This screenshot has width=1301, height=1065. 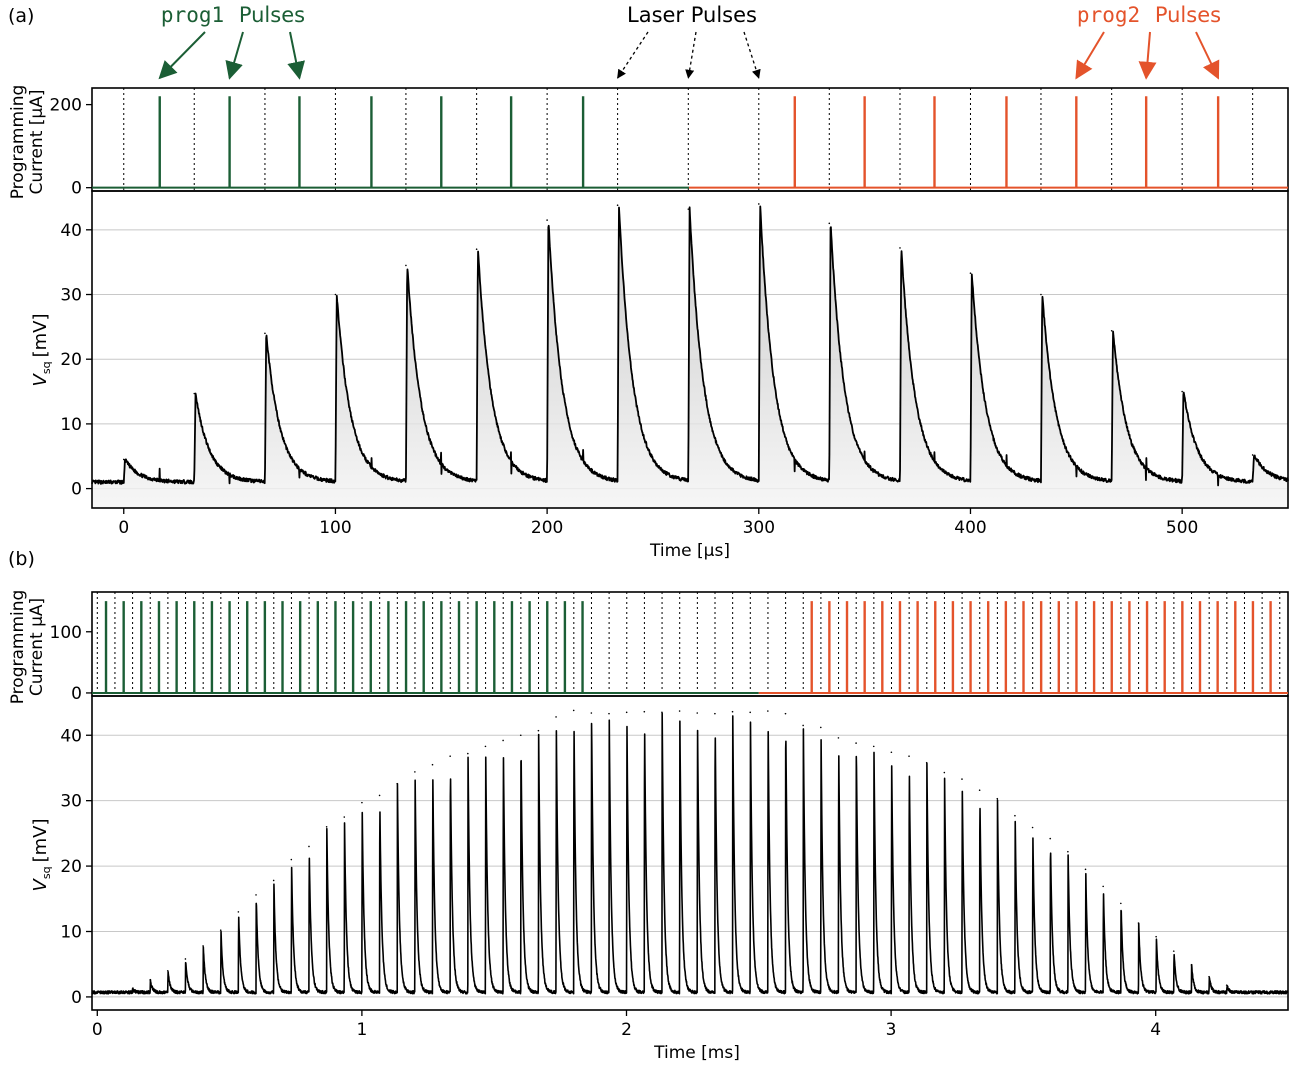 What do you see at coordinates (690, 139) in the screenshot?
I see `panel-a-current-frame` at bounding box center [690, 139].